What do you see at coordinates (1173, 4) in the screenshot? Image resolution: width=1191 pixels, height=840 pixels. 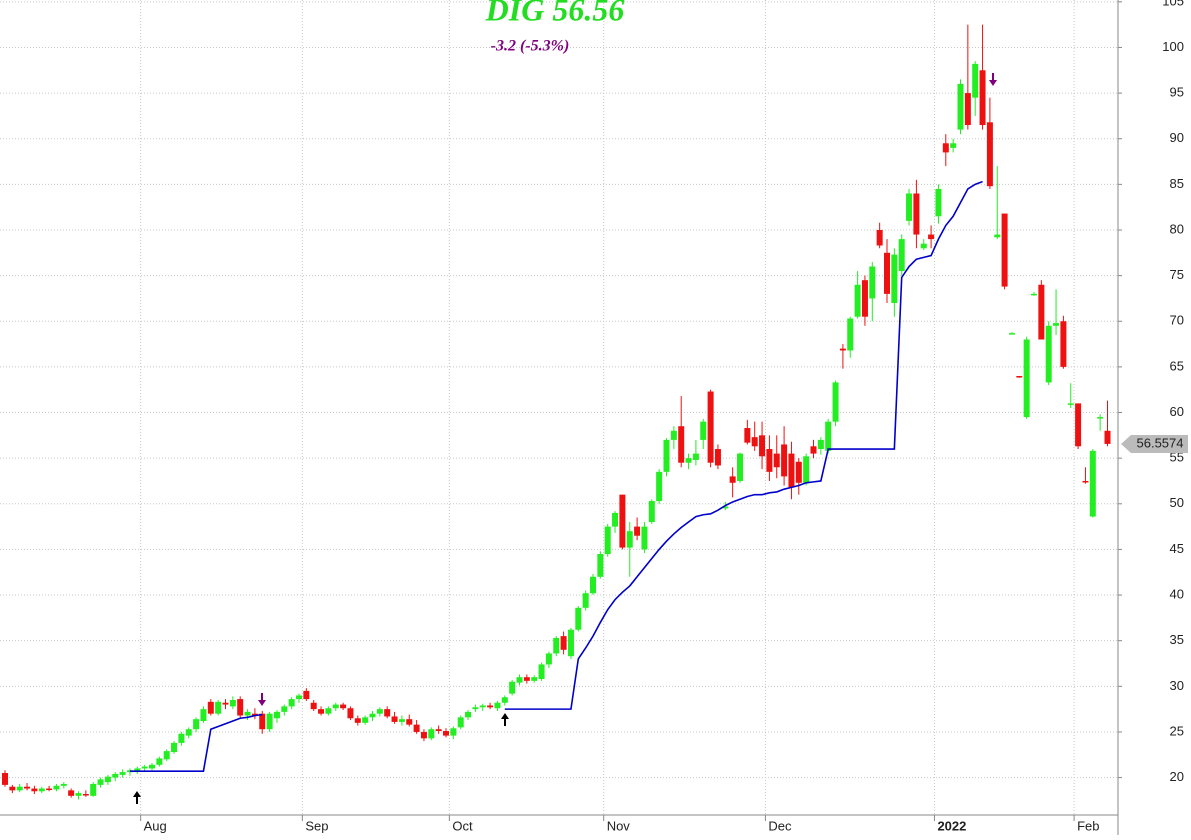 I see `y-tick-label: 105` at bounding box center [1173, 4].